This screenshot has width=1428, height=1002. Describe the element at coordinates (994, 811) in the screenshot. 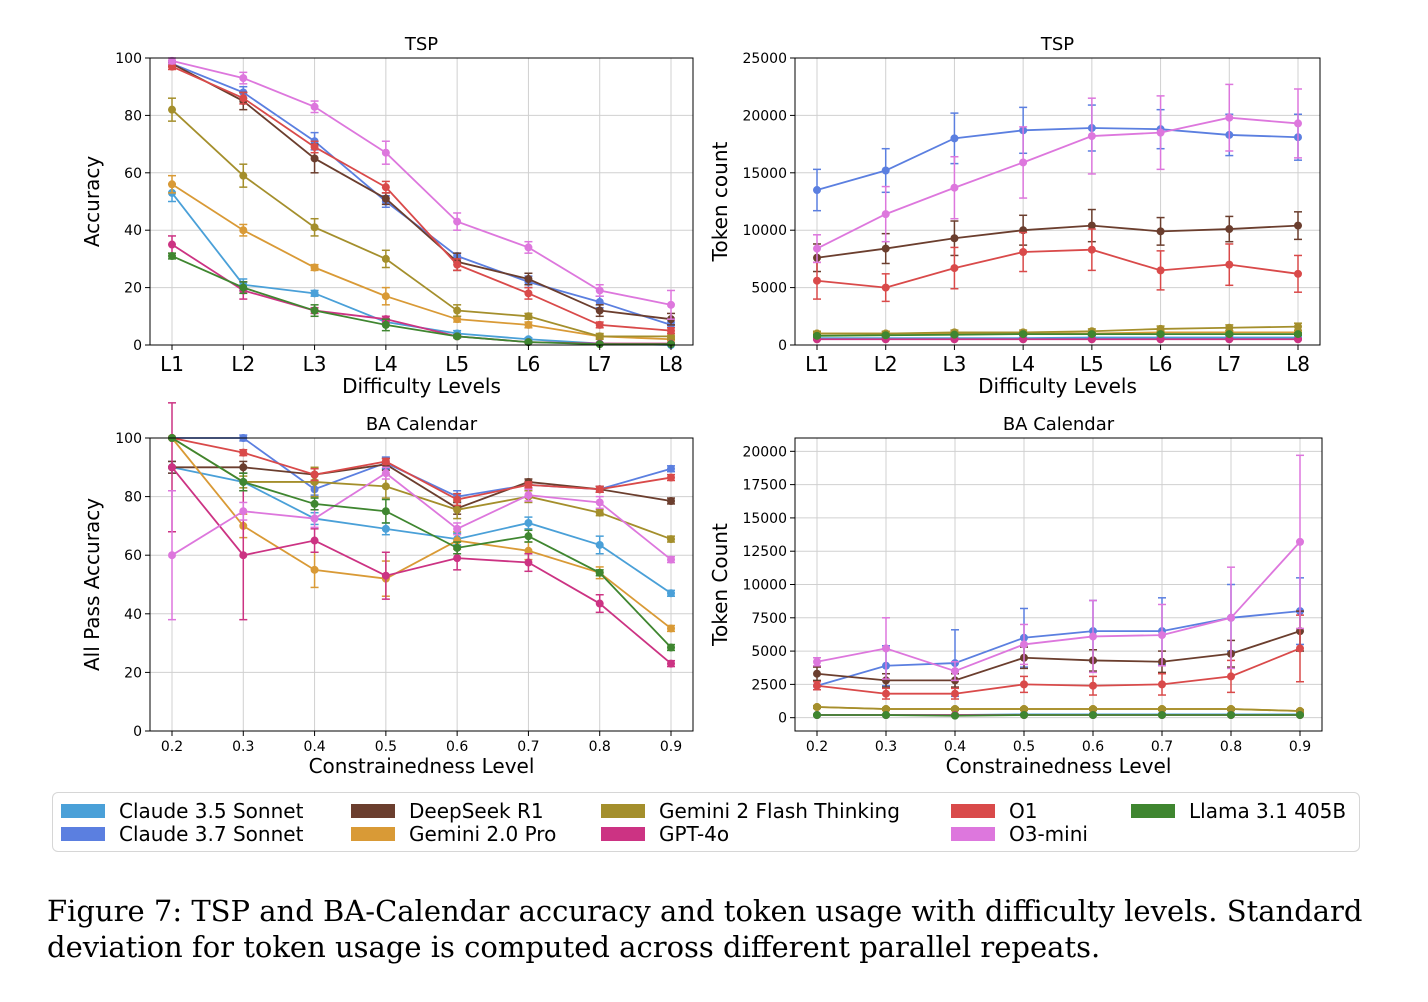

I see `legend-item-o1: O1` at that location.